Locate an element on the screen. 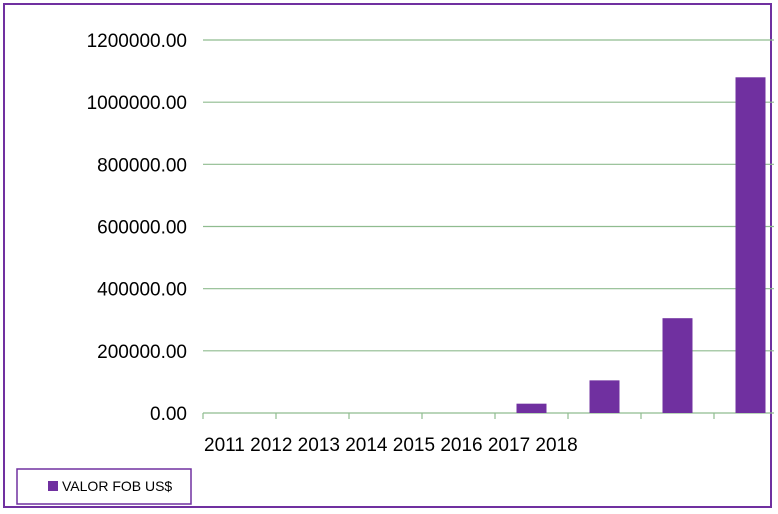  legend-box is located at coordinates (104, 486).